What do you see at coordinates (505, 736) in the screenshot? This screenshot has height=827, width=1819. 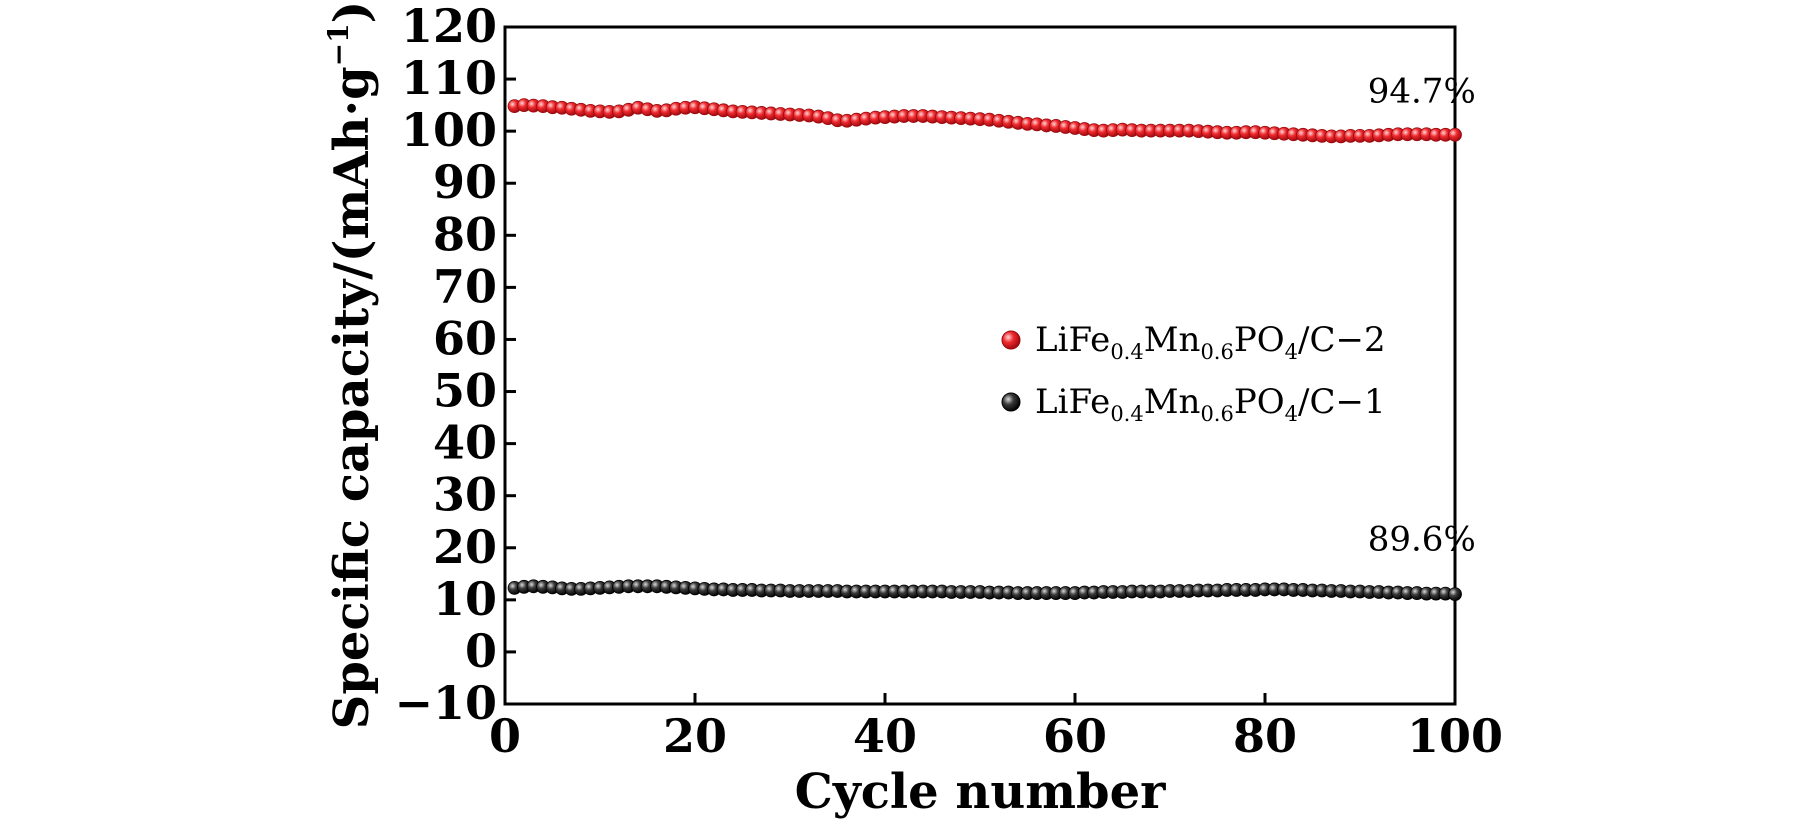 I see `x-tick-label: 0` at bounding box center [505, 736].